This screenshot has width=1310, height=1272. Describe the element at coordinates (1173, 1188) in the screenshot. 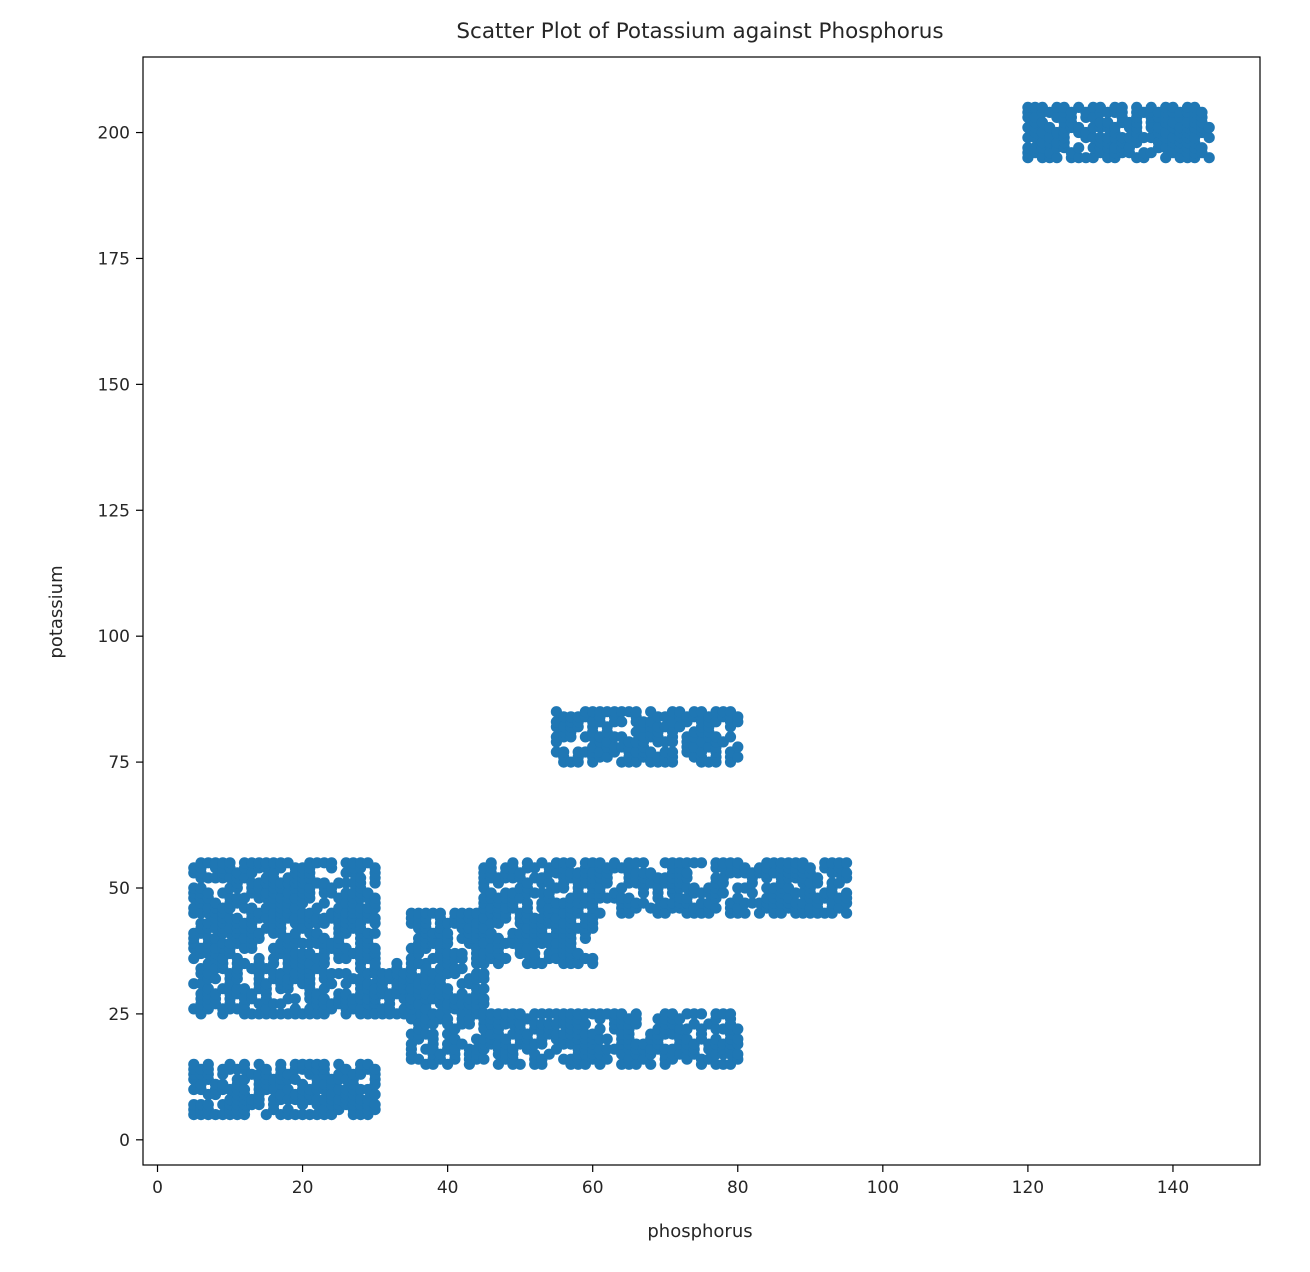

I see `x-tick-label: 140` at that location.